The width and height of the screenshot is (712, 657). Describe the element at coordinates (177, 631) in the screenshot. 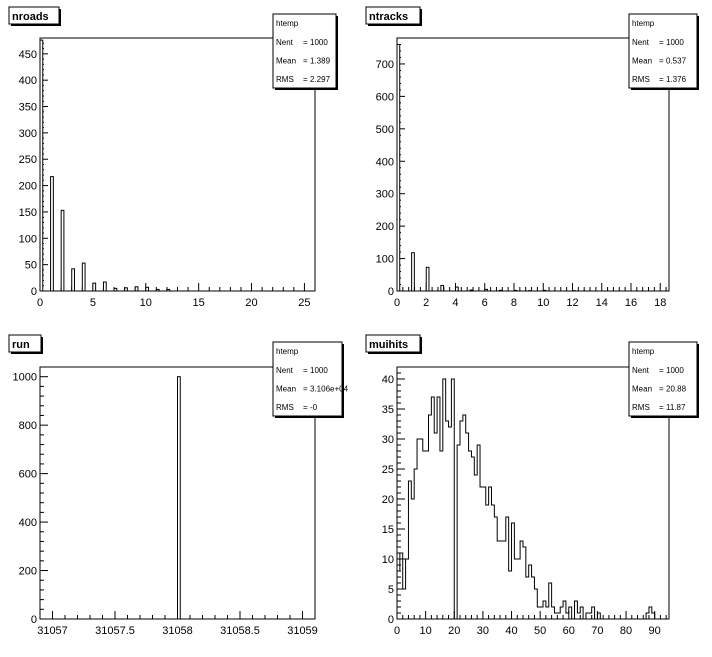

I see `x-tick-label: 31058` at that location.